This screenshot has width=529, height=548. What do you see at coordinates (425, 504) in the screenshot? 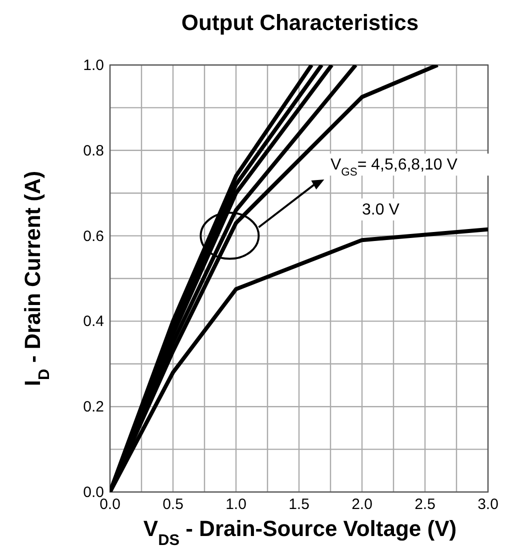
I see `x-tick-label: 2.5` at bounding box center [425, 504].